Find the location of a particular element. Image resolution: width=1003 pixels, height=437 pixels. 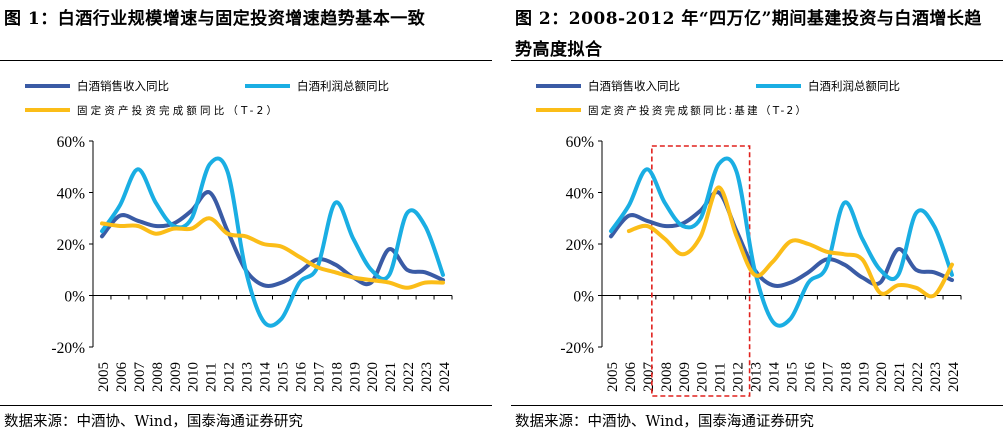

highlight-box is located at coordinates (701, 271).